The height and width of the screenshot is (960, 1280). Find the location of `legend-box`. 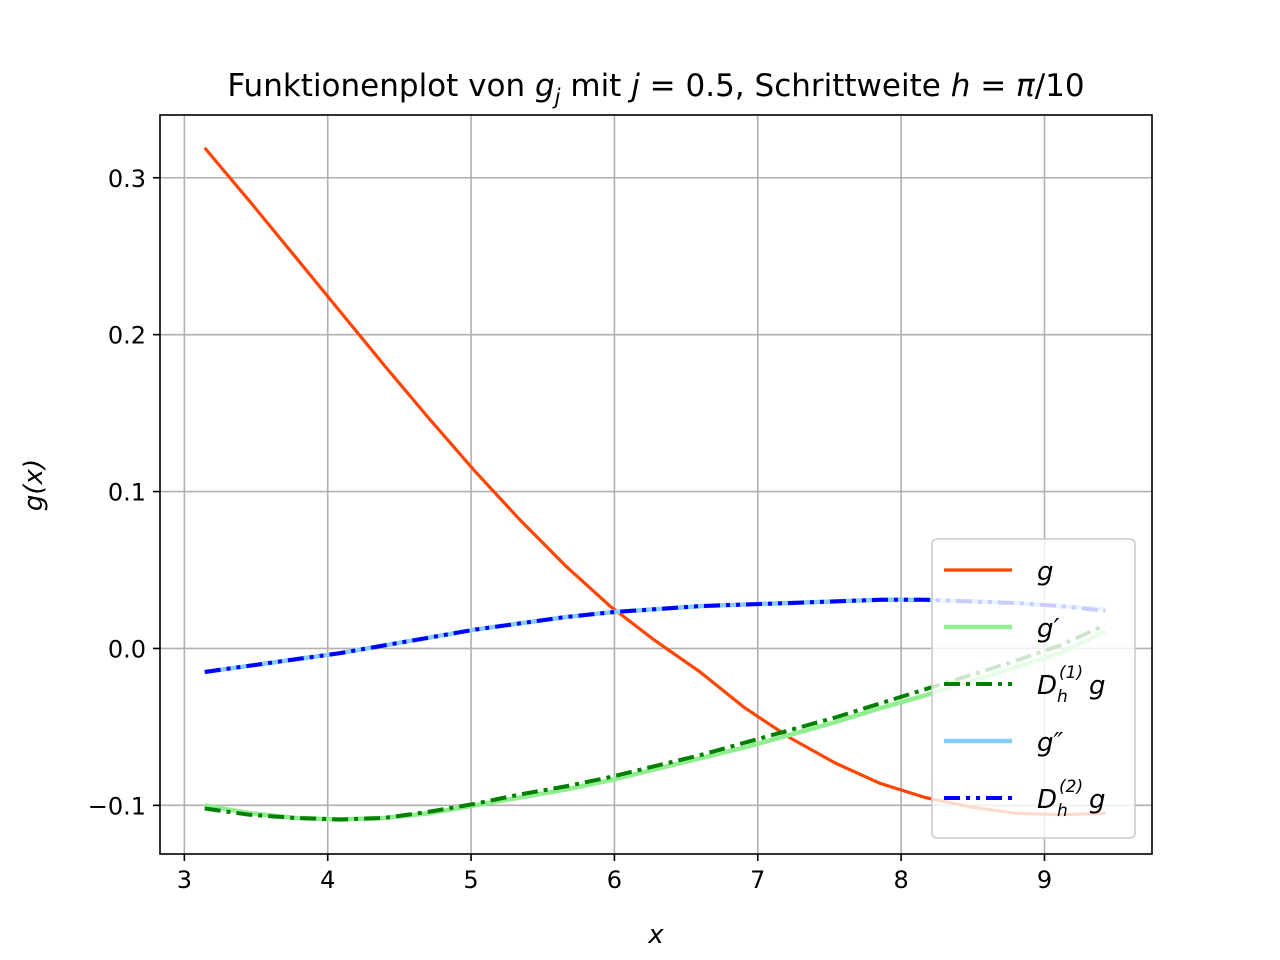

legend-box is located at coordinates (1033, 688).